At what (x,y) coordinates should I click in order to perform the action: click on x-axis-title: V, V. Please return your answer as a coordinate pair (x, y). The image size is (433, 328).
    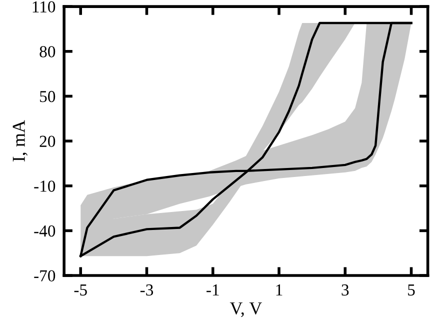
    Looking at the image, I should click on (246, 310).